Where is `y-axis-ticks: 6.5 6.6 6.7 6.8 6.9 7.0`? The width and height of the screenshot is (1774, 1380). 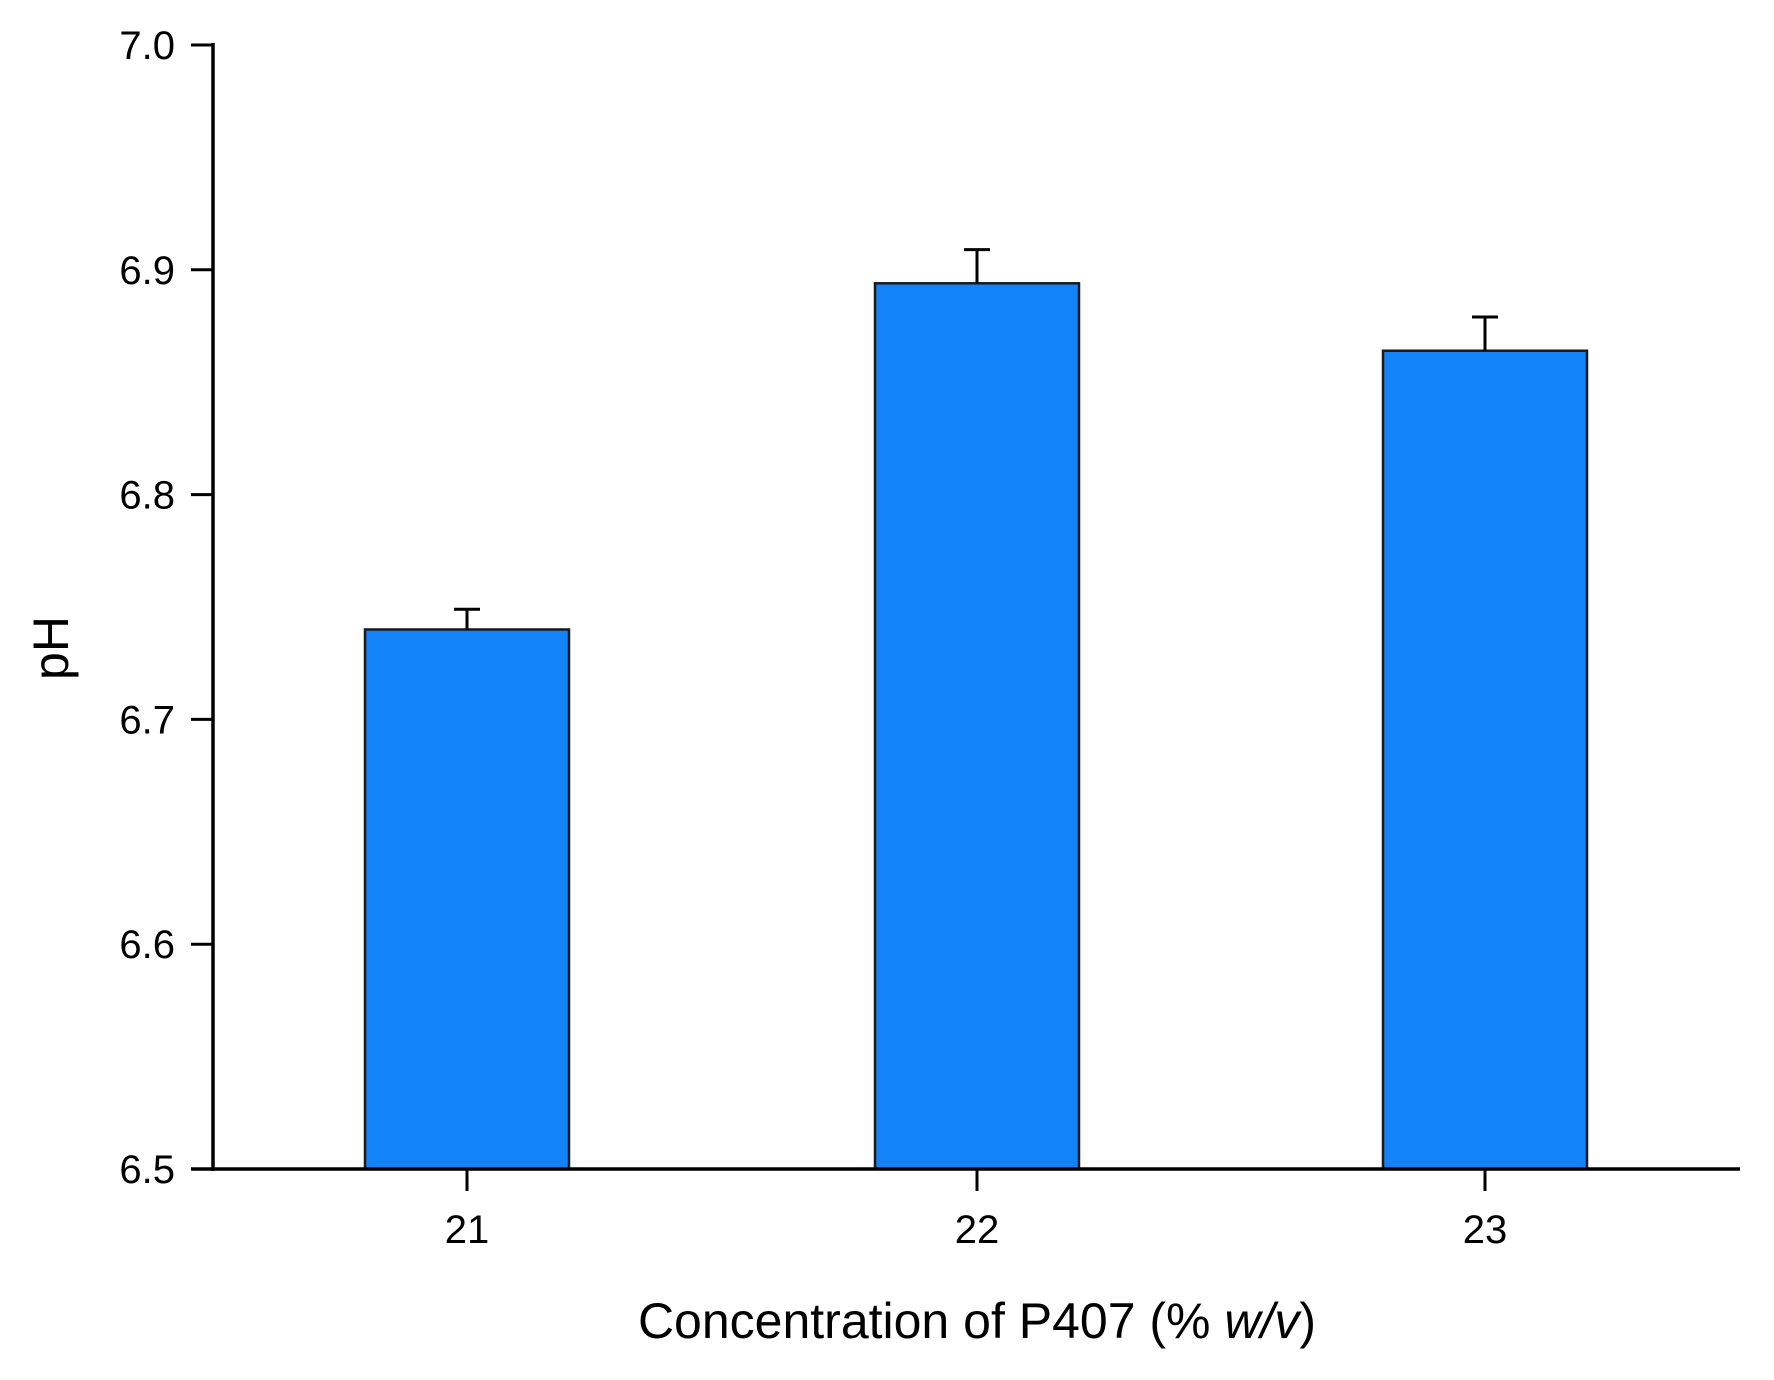
y-axis-ticks: 6.5 6.6 6.7 6.8 6.9 7.0 is located at coordinates (166, 608).